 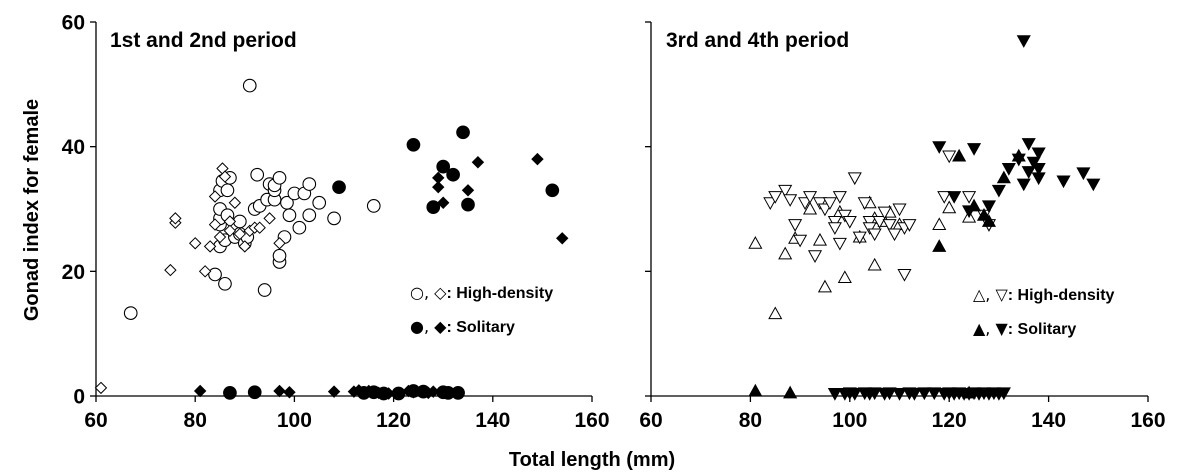 What do you see at coordinates (294, 420) in the screenshot?
I see `x-tick-label: 100` at bounding box center [294, 420].